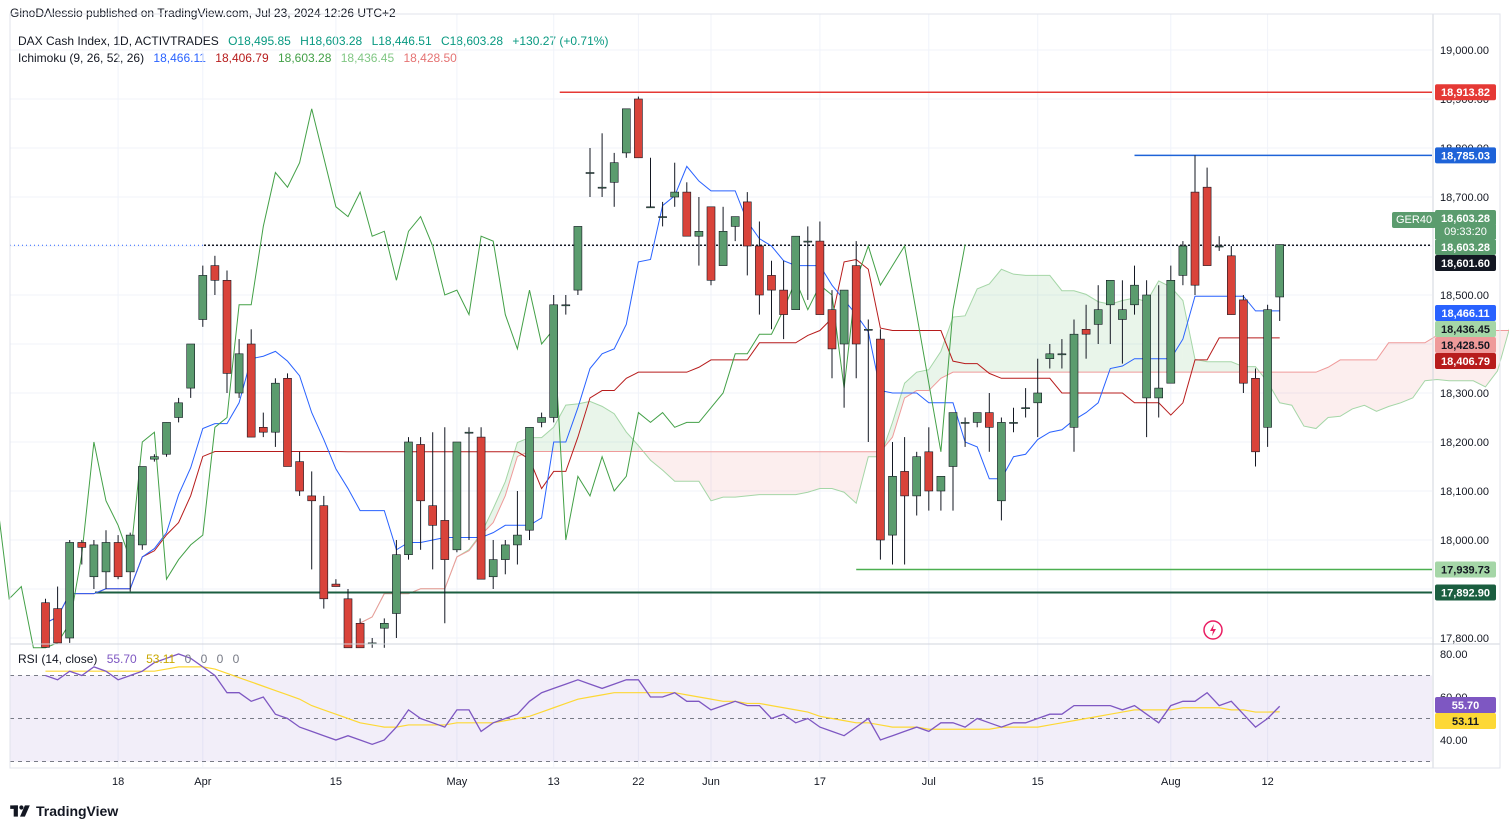 This screenshot has width=1509, height=830. Describe the element at coordinates (1465, 219) in the screenshot. I see `last-price-label-text: 18,603.28` at that location.